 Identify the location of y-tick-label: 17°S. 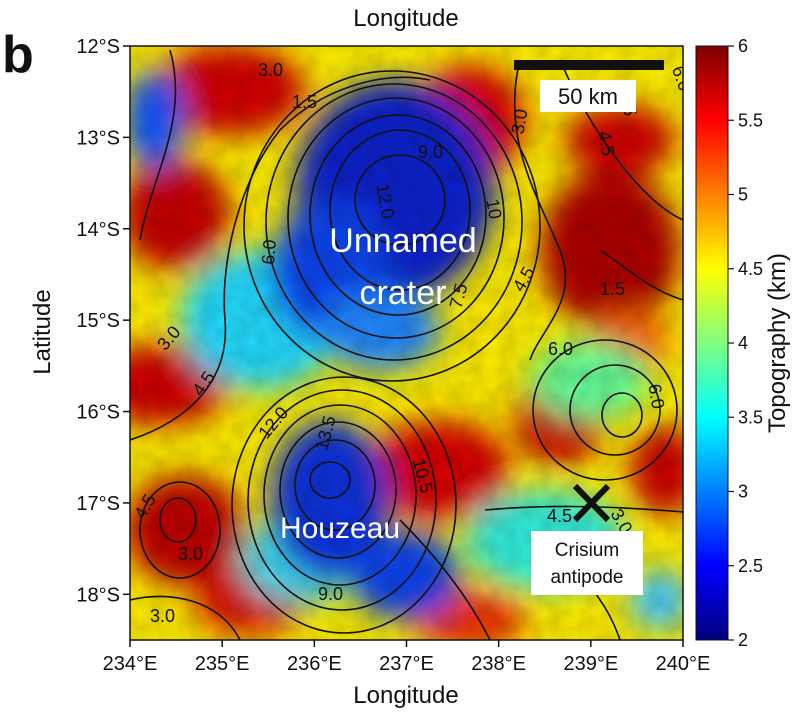
(98, 504).